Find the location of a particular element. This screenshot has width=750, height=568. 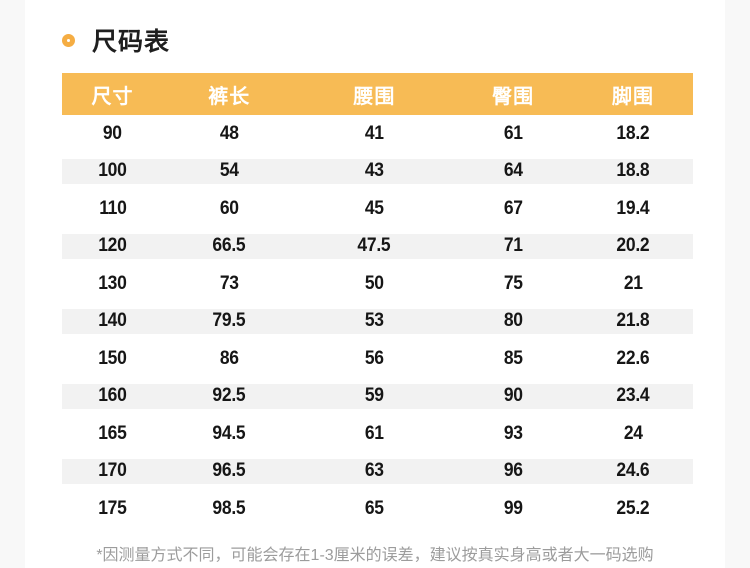

table-cell: 130 is located at coordinates (112, 284).